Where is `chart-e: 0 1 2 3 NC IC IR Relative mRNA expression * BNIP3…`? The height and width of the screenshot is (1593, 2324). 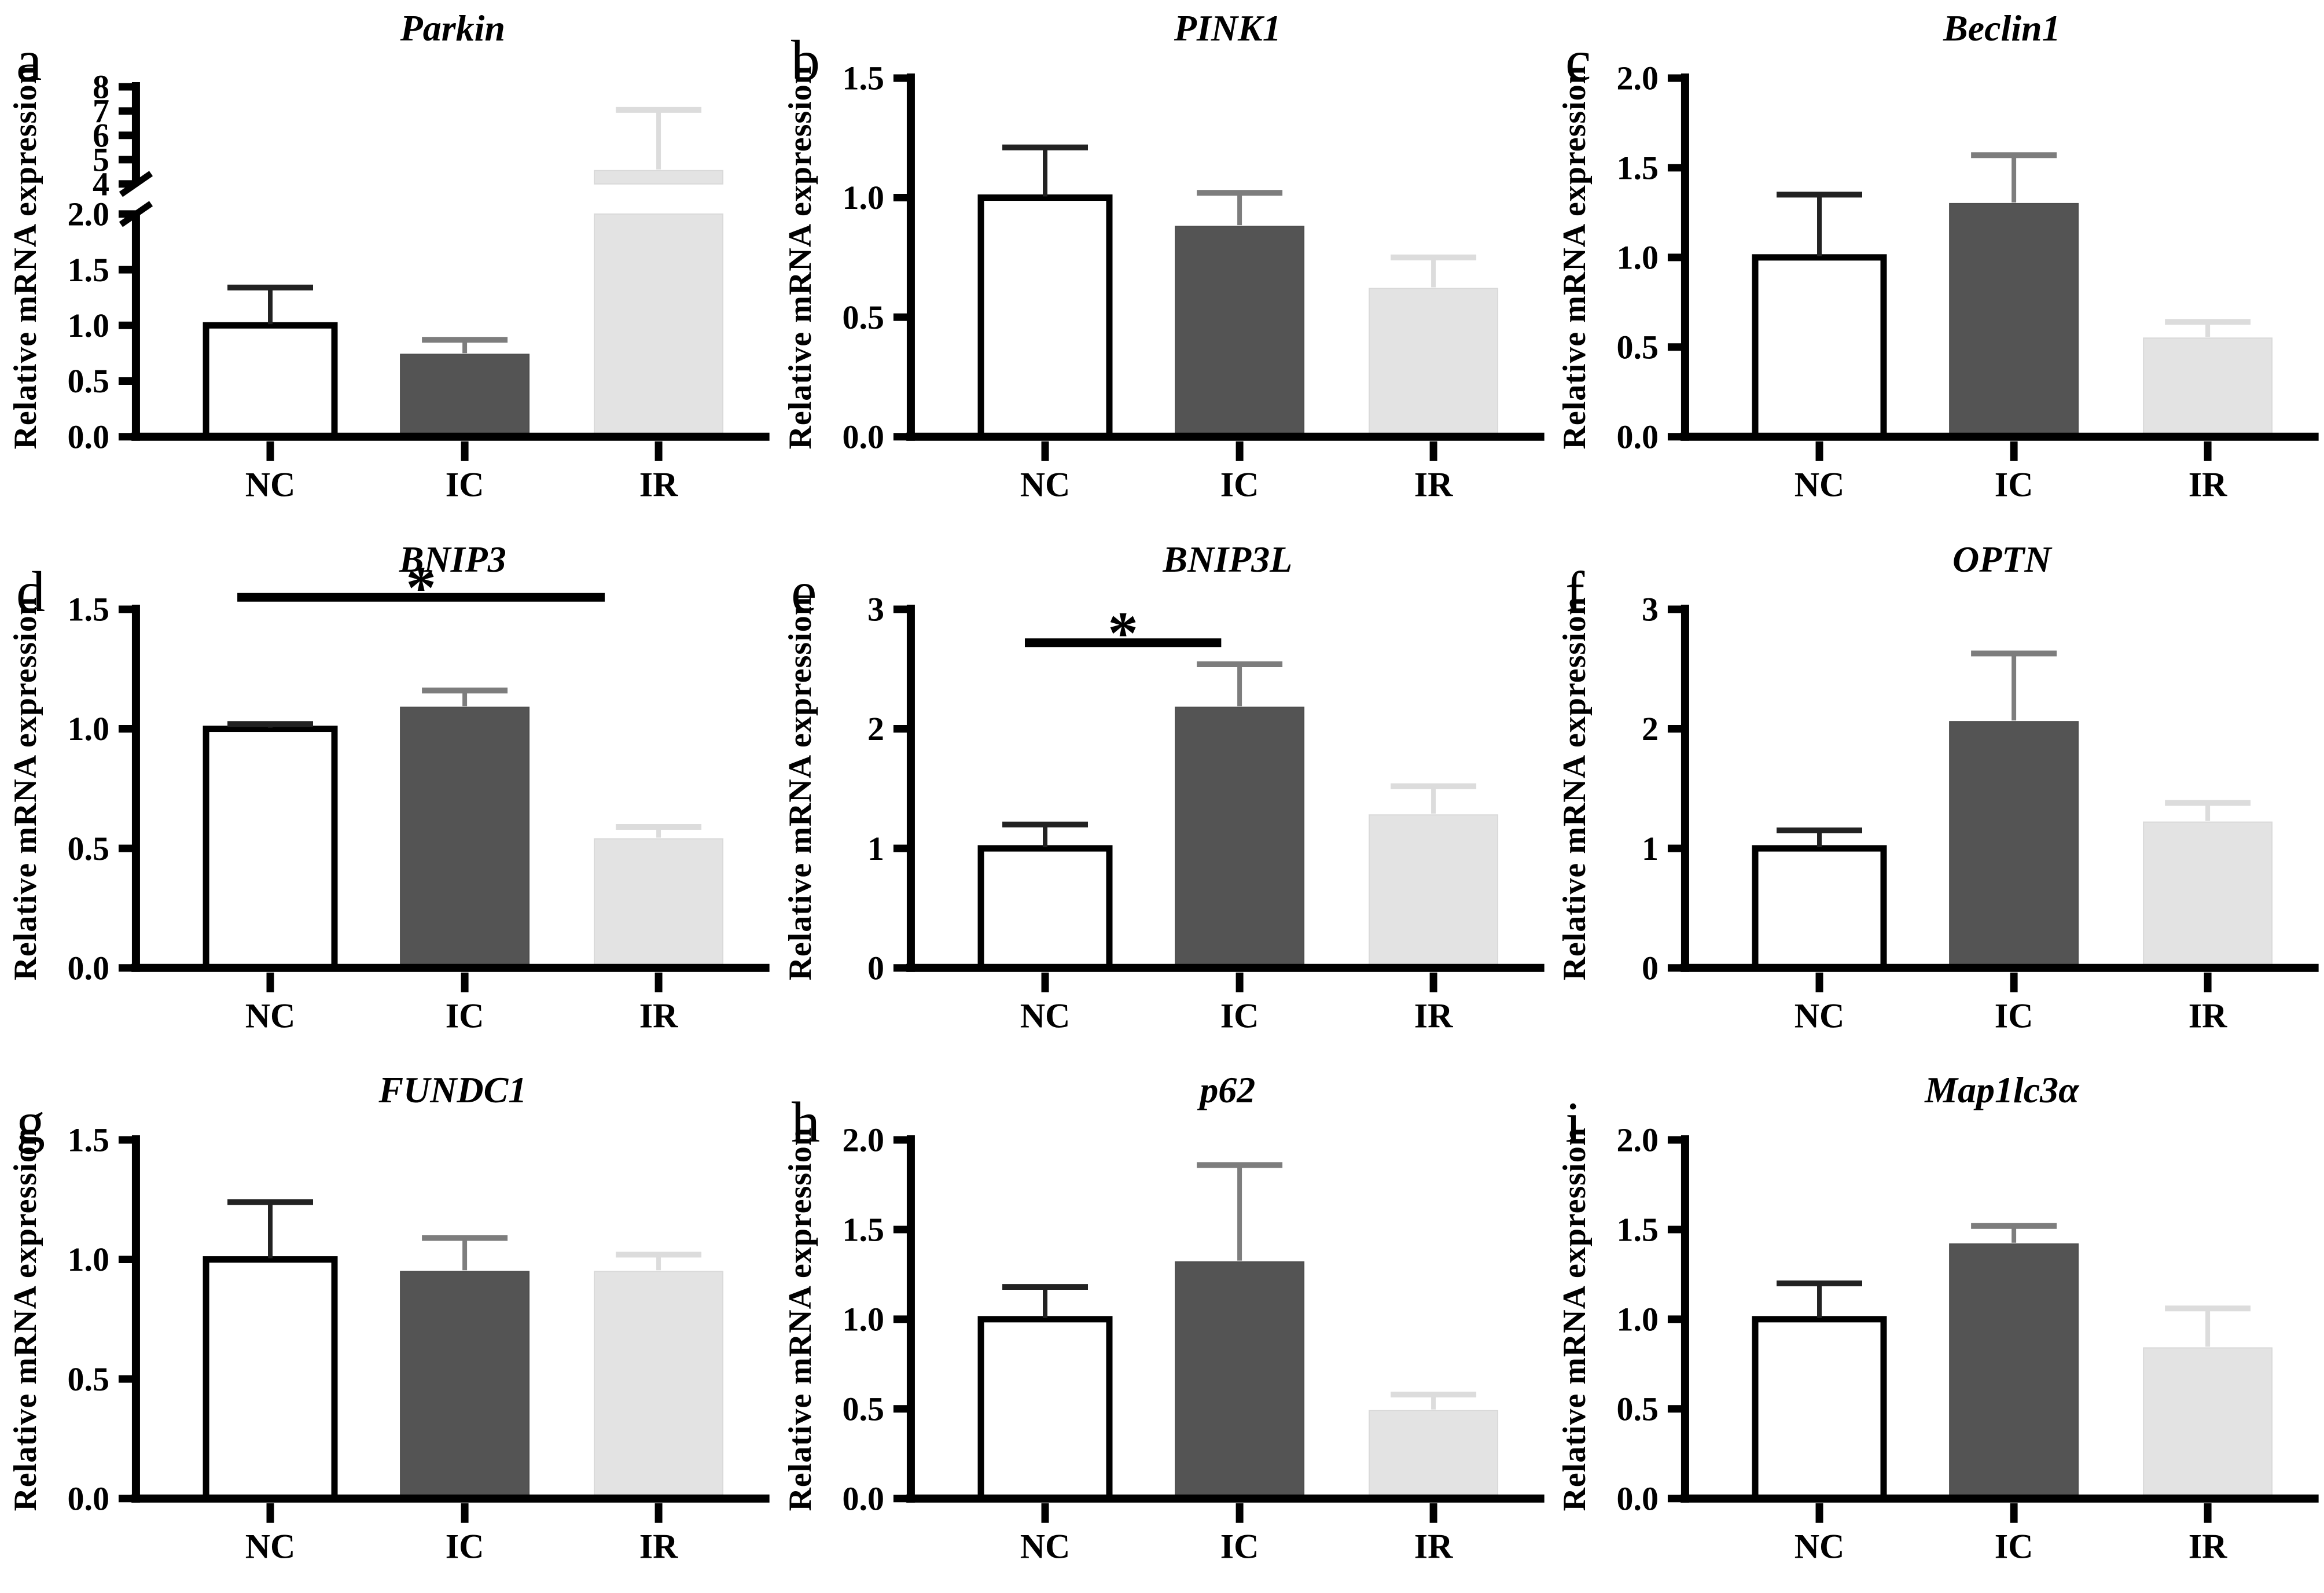
chart-e: 0 1 2 3 NC IC IR Relative mRNA expression * BNIP3… is located at coordinates (1163, 787).